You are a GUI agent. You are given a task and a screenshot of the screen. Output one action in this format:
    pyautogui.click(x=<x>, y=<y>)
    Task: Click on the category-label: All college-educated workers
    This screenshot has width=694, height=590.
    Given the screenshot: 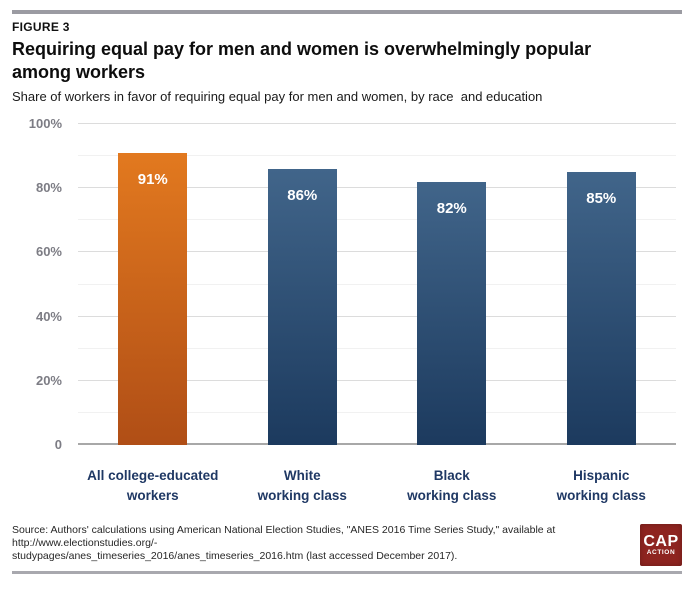 What is the action you would take?
    pyautogui.click(x=153, y=486)
    